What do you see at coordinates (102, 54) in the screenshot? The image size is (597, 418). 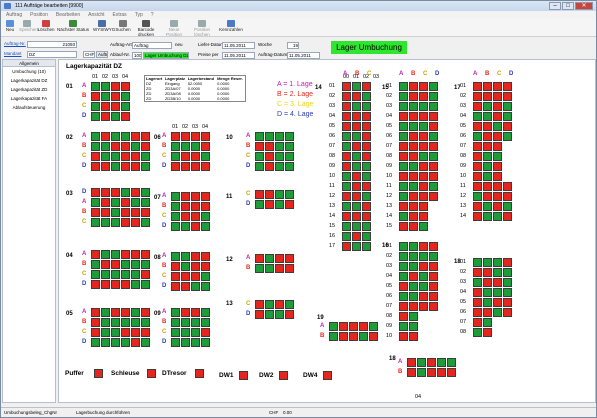 I see `currency-button: Auftr` at bounding box center [102, 54].